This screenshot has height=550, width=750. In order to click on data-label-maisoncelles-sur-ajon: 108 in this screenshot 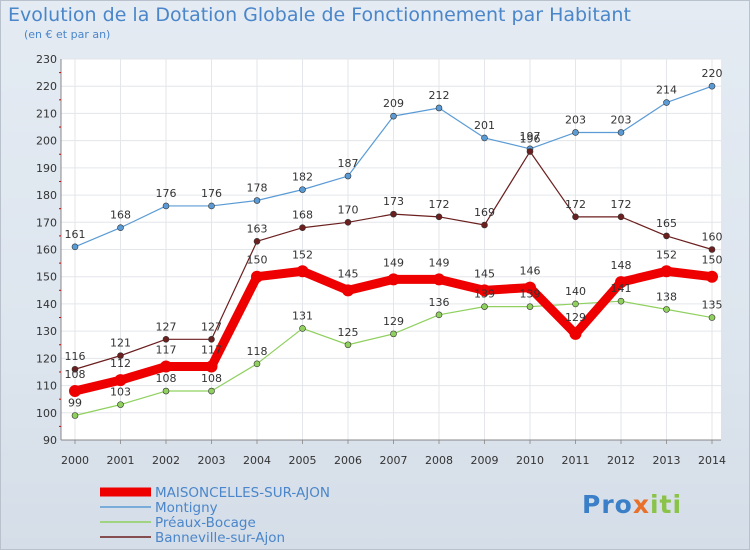, I will do `click(75, 374)`.